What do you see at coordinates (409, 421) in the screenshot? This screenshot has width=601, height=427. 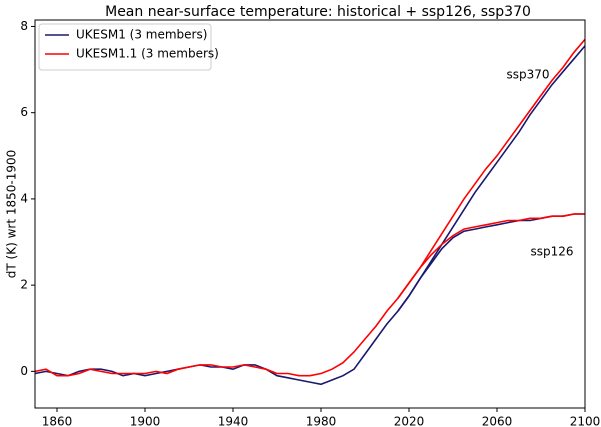 I see `x-tick-label: 2020` at bounding box center [409, 421].